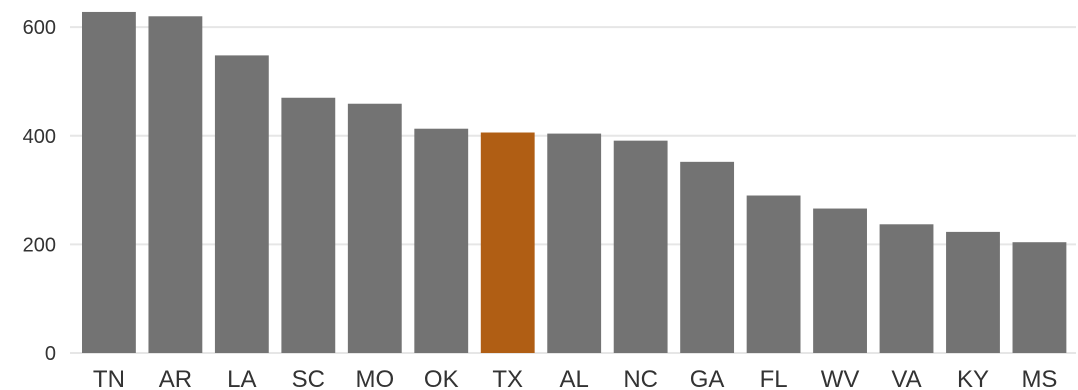  I want to click on bar-ar, so click(175, 184).